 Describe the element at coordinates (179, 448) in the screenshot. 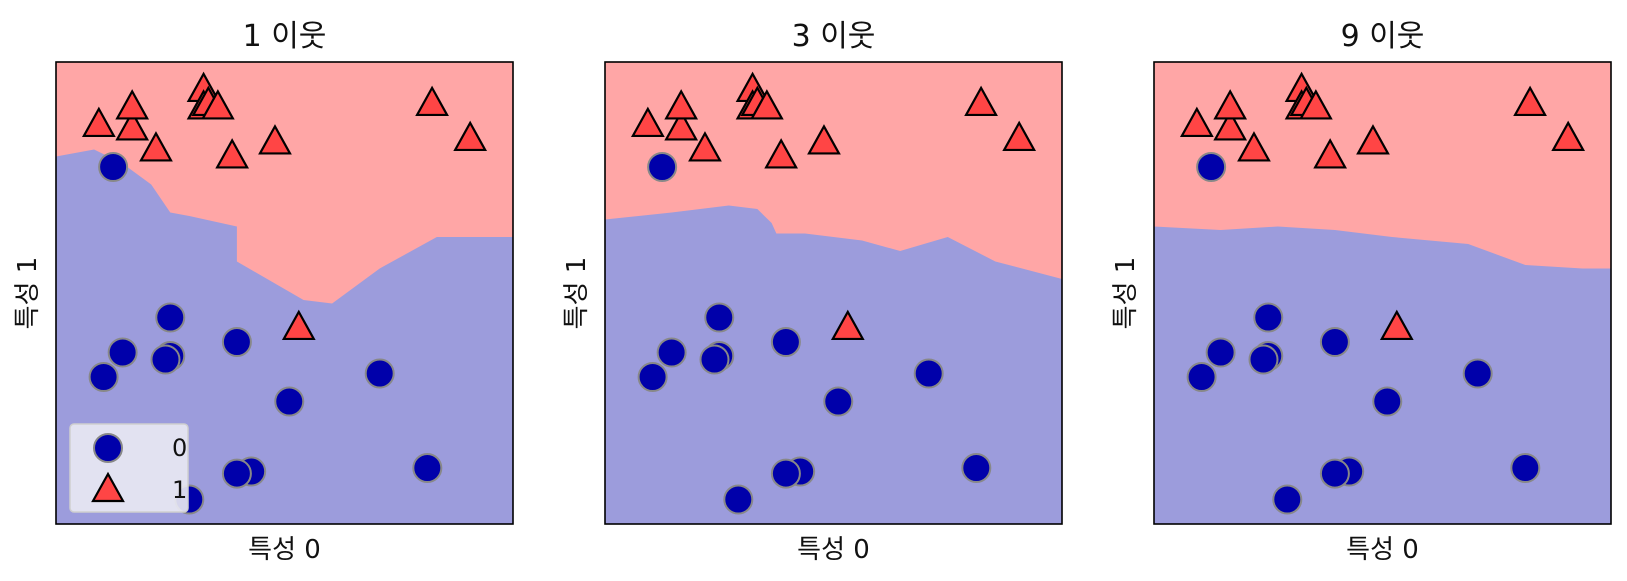

I see `legend-label-class0: 0` at that location.